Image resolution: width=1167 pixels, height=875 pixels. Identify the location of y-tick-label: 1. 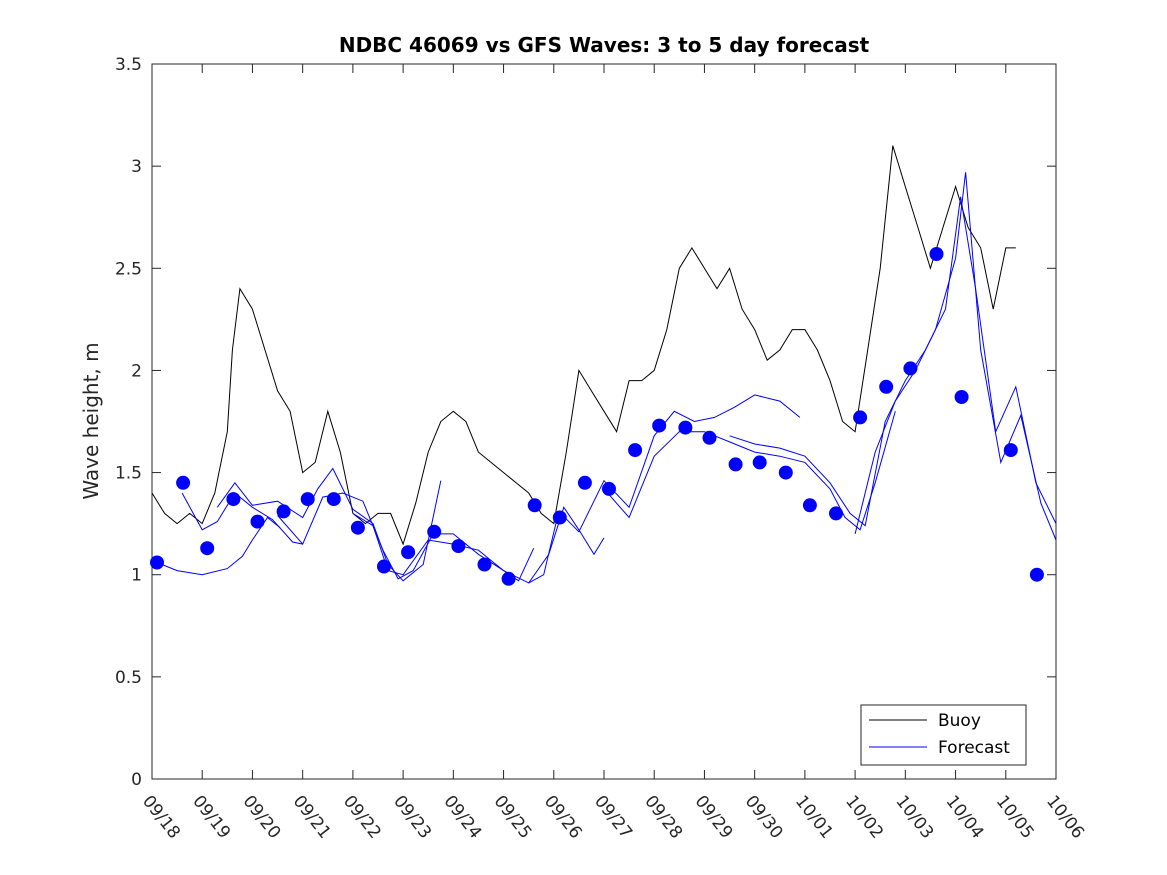
(136, 576).